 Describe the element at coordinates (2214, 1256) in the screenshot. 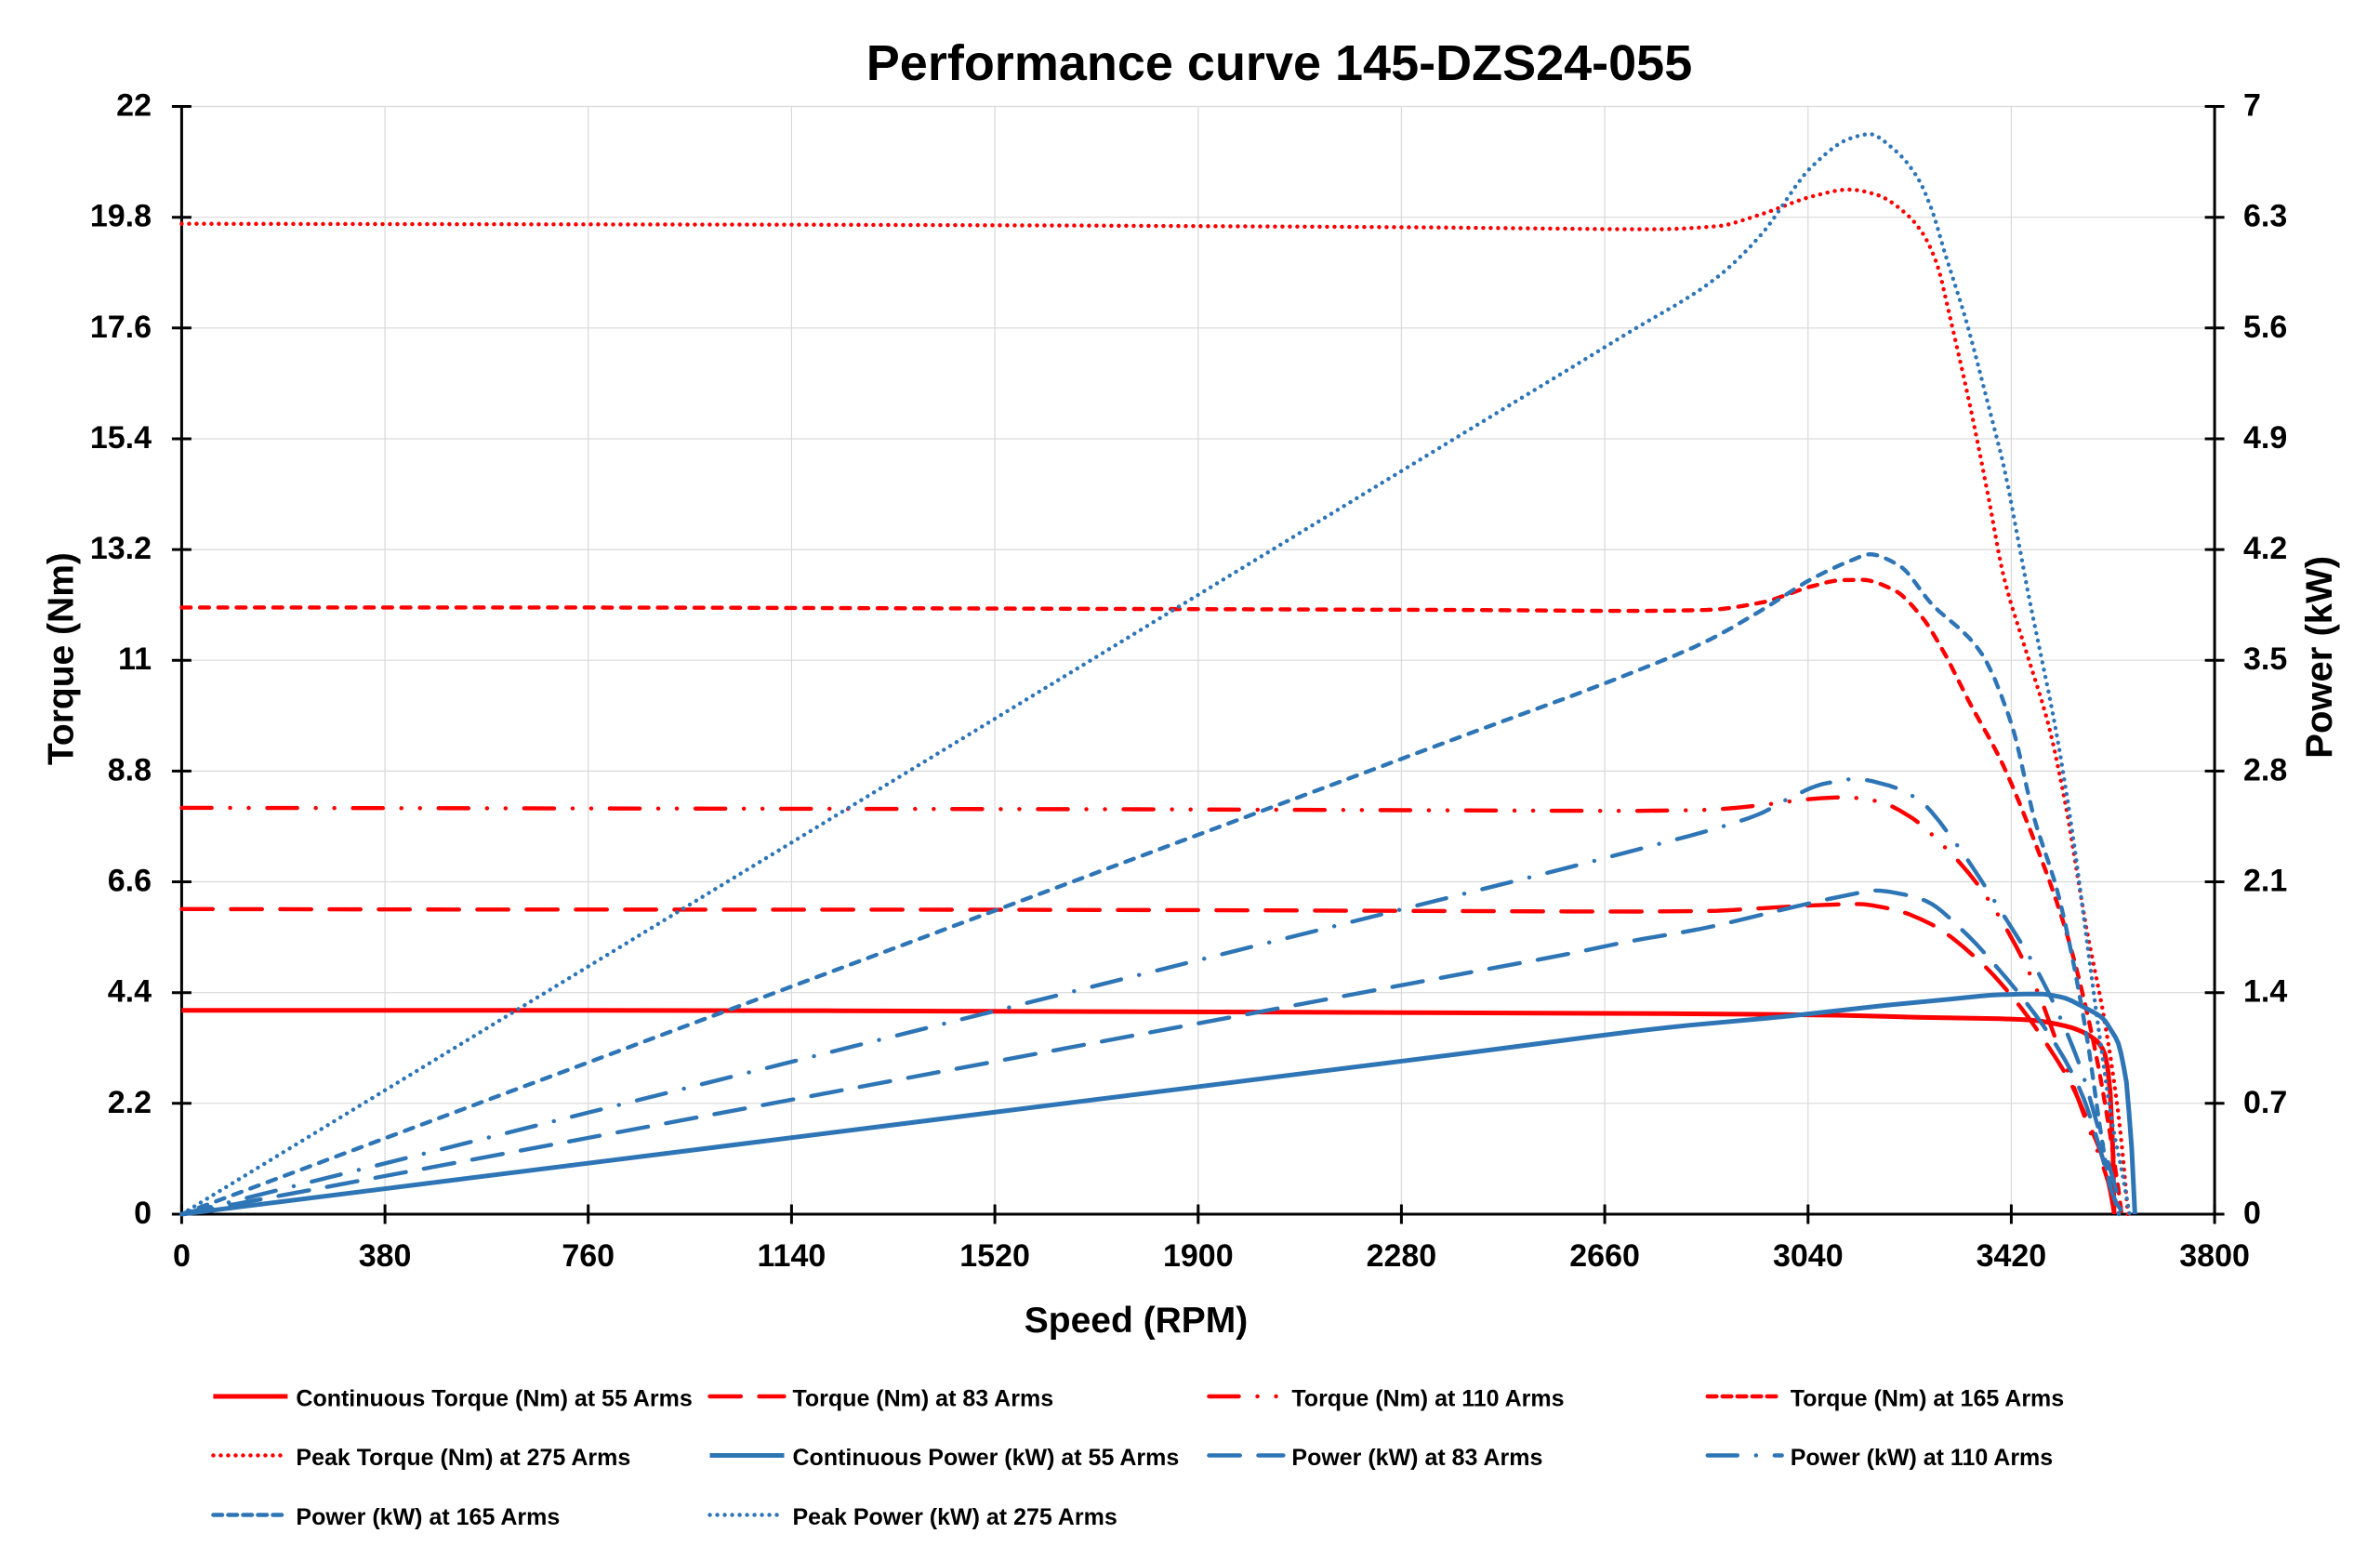

I see `svg-text: 3800` at that location.